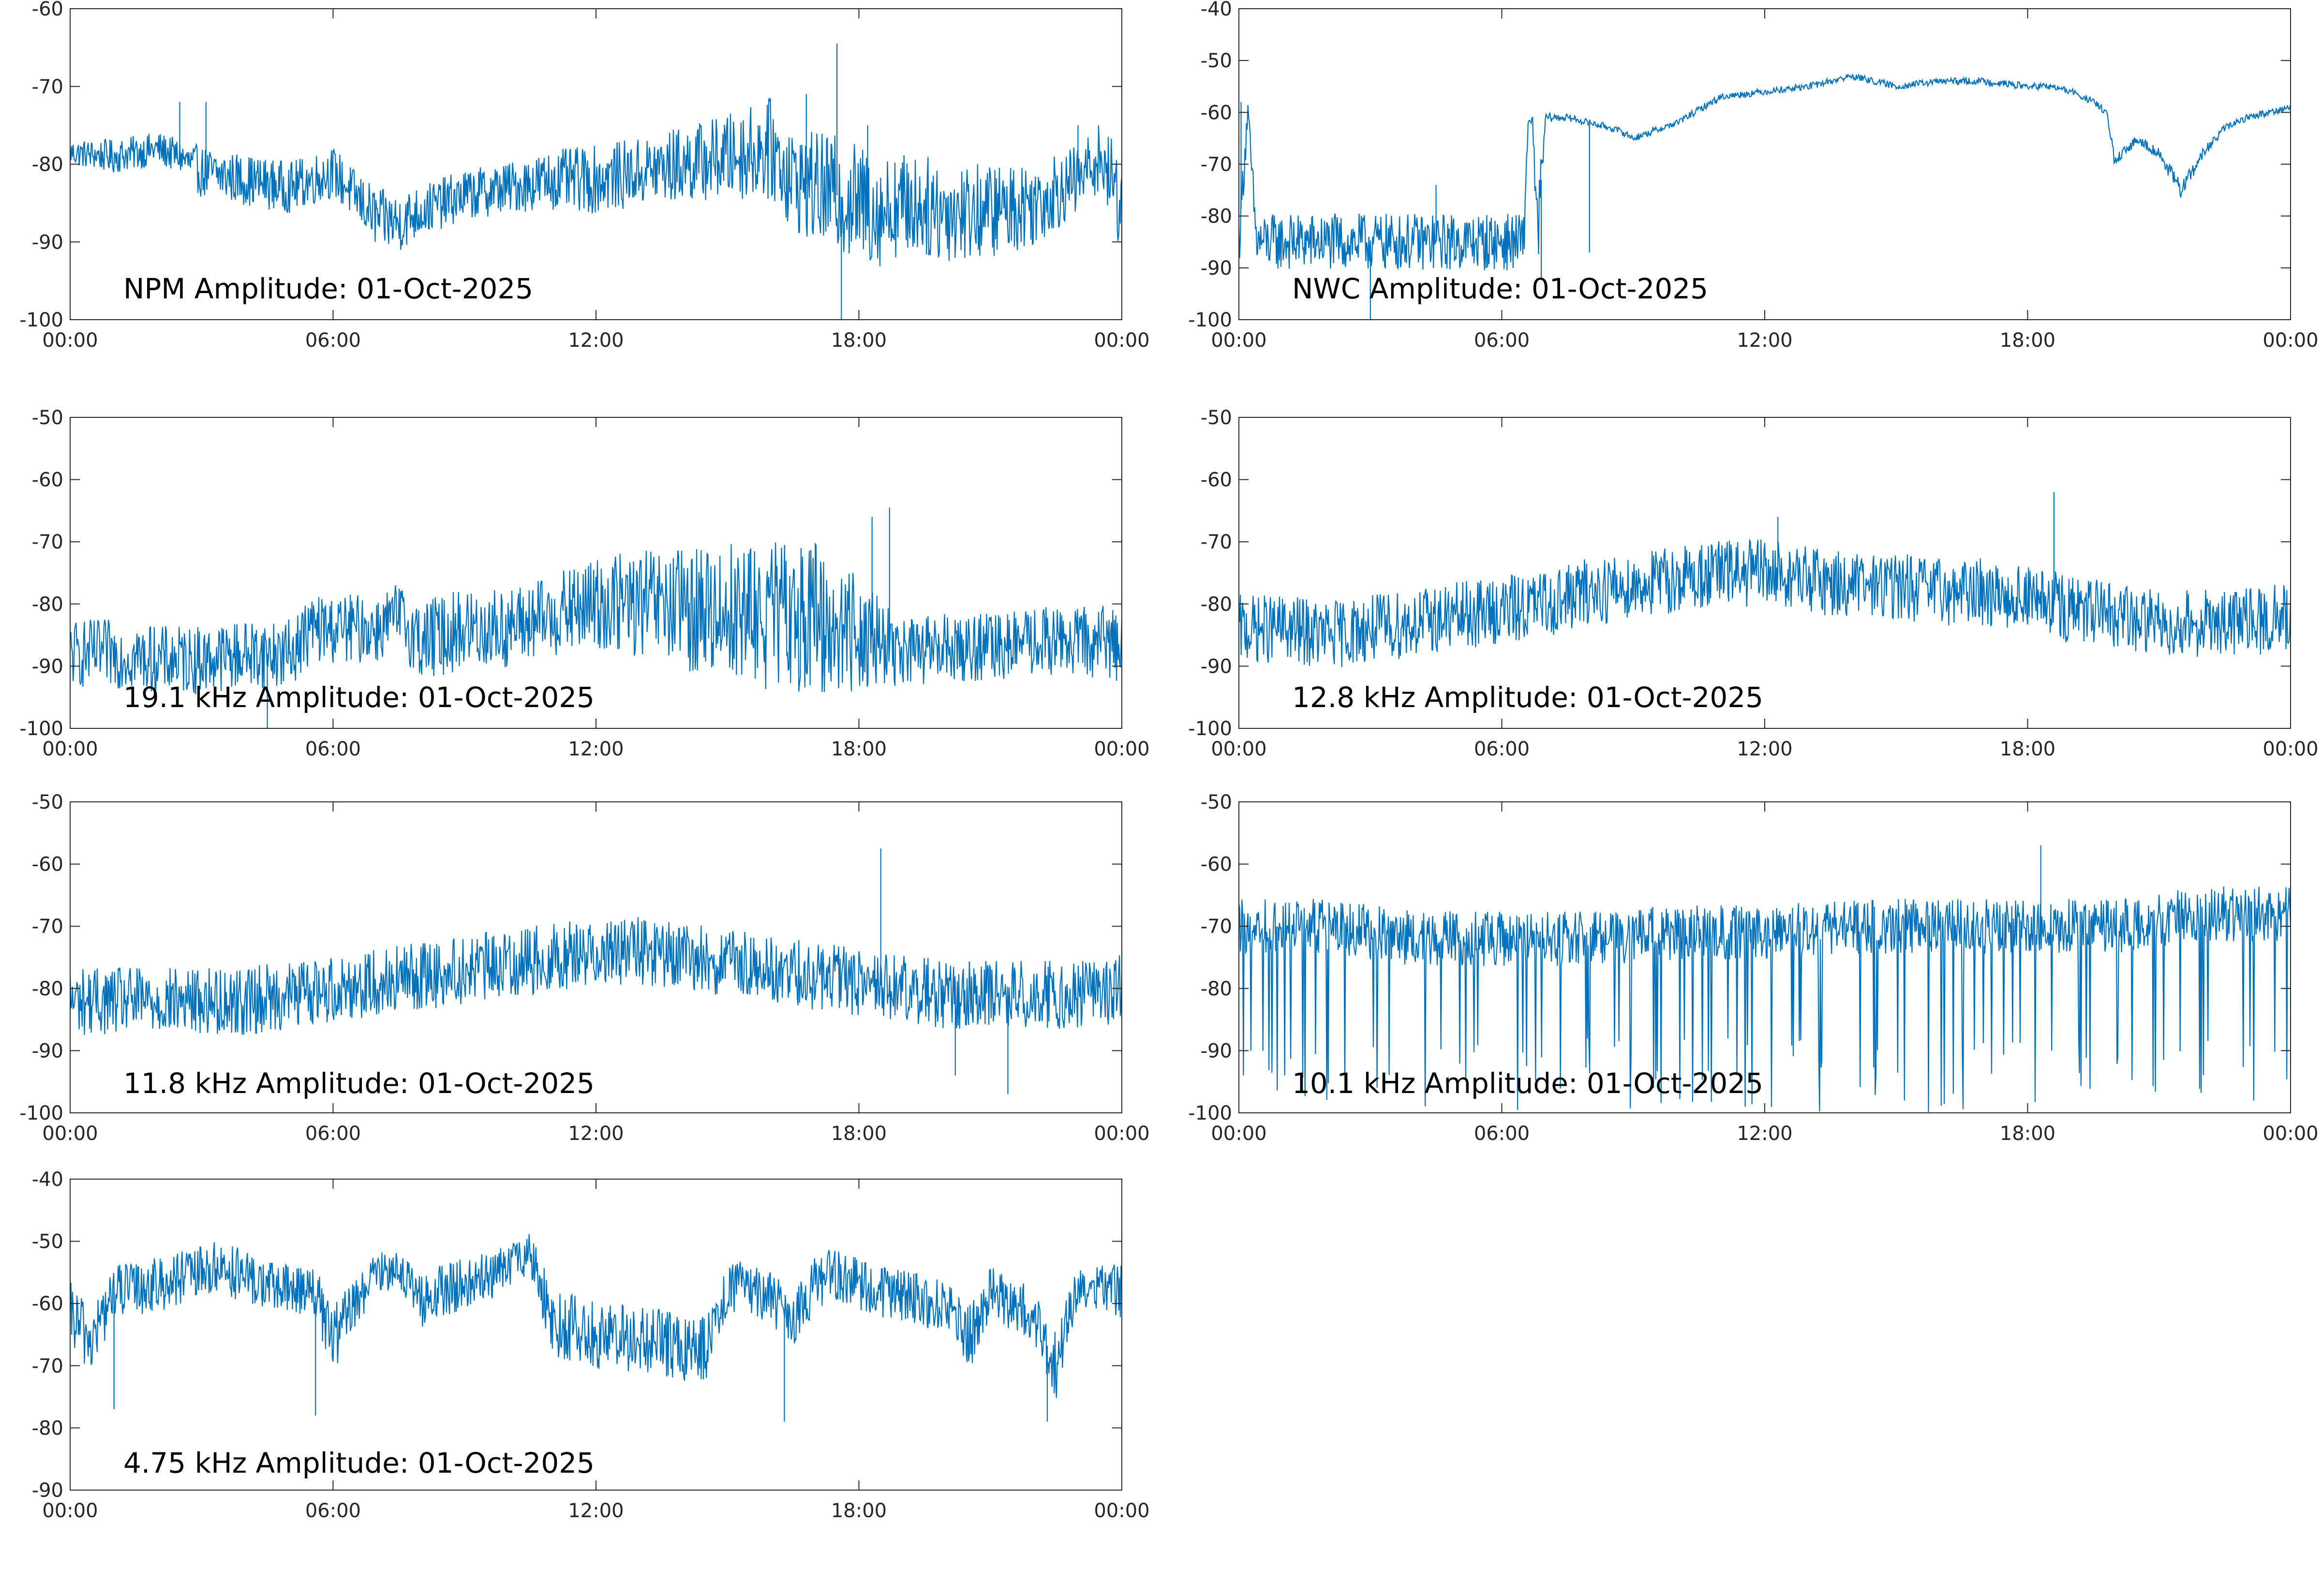 Image resolution: width=2322 pixels, height=1596 pixels. What do you see at coordinates (359, 697) in the screenshot?
I see `chart-title: 19.1 kHz Amplitude: 01-Oct-2025` at bounding box center [359, 697].